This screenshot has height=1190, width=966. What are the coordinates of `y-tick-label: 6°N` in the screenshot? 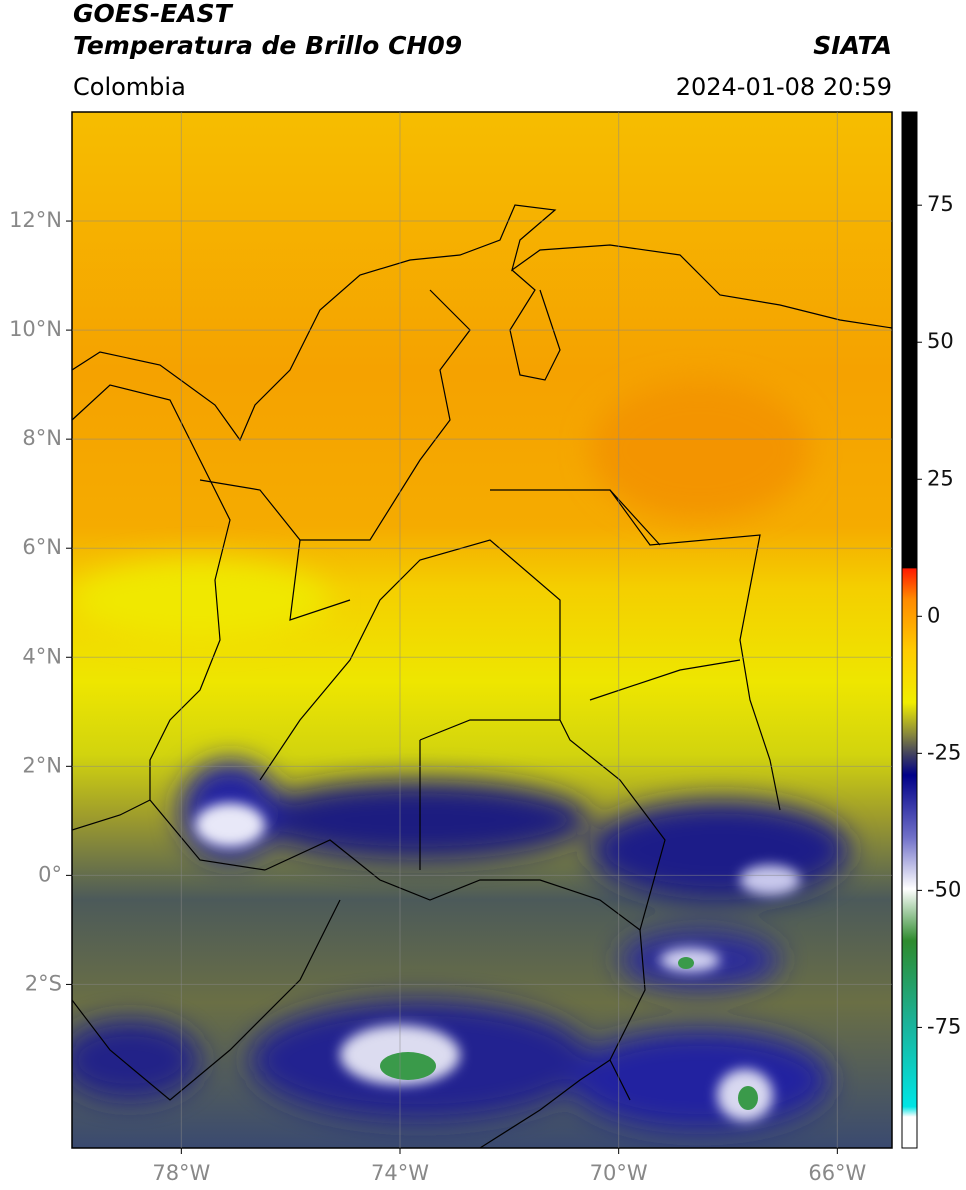 It's located at (42, 547).